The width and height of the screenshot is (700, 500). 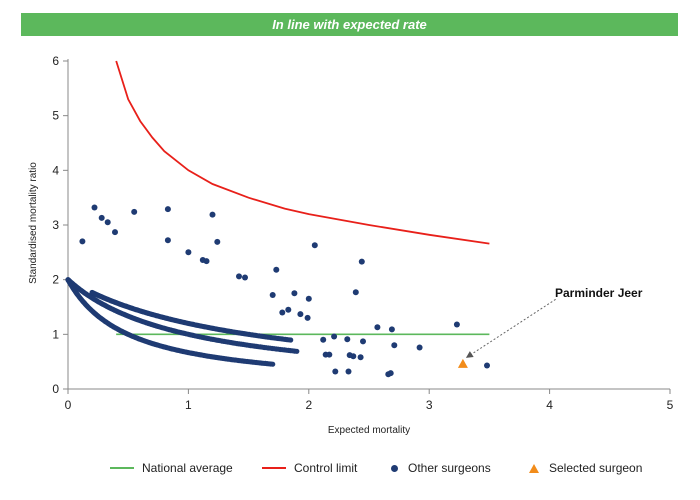 I want to click on status-banner: In line with expected rate, so click(x=349, y=24).